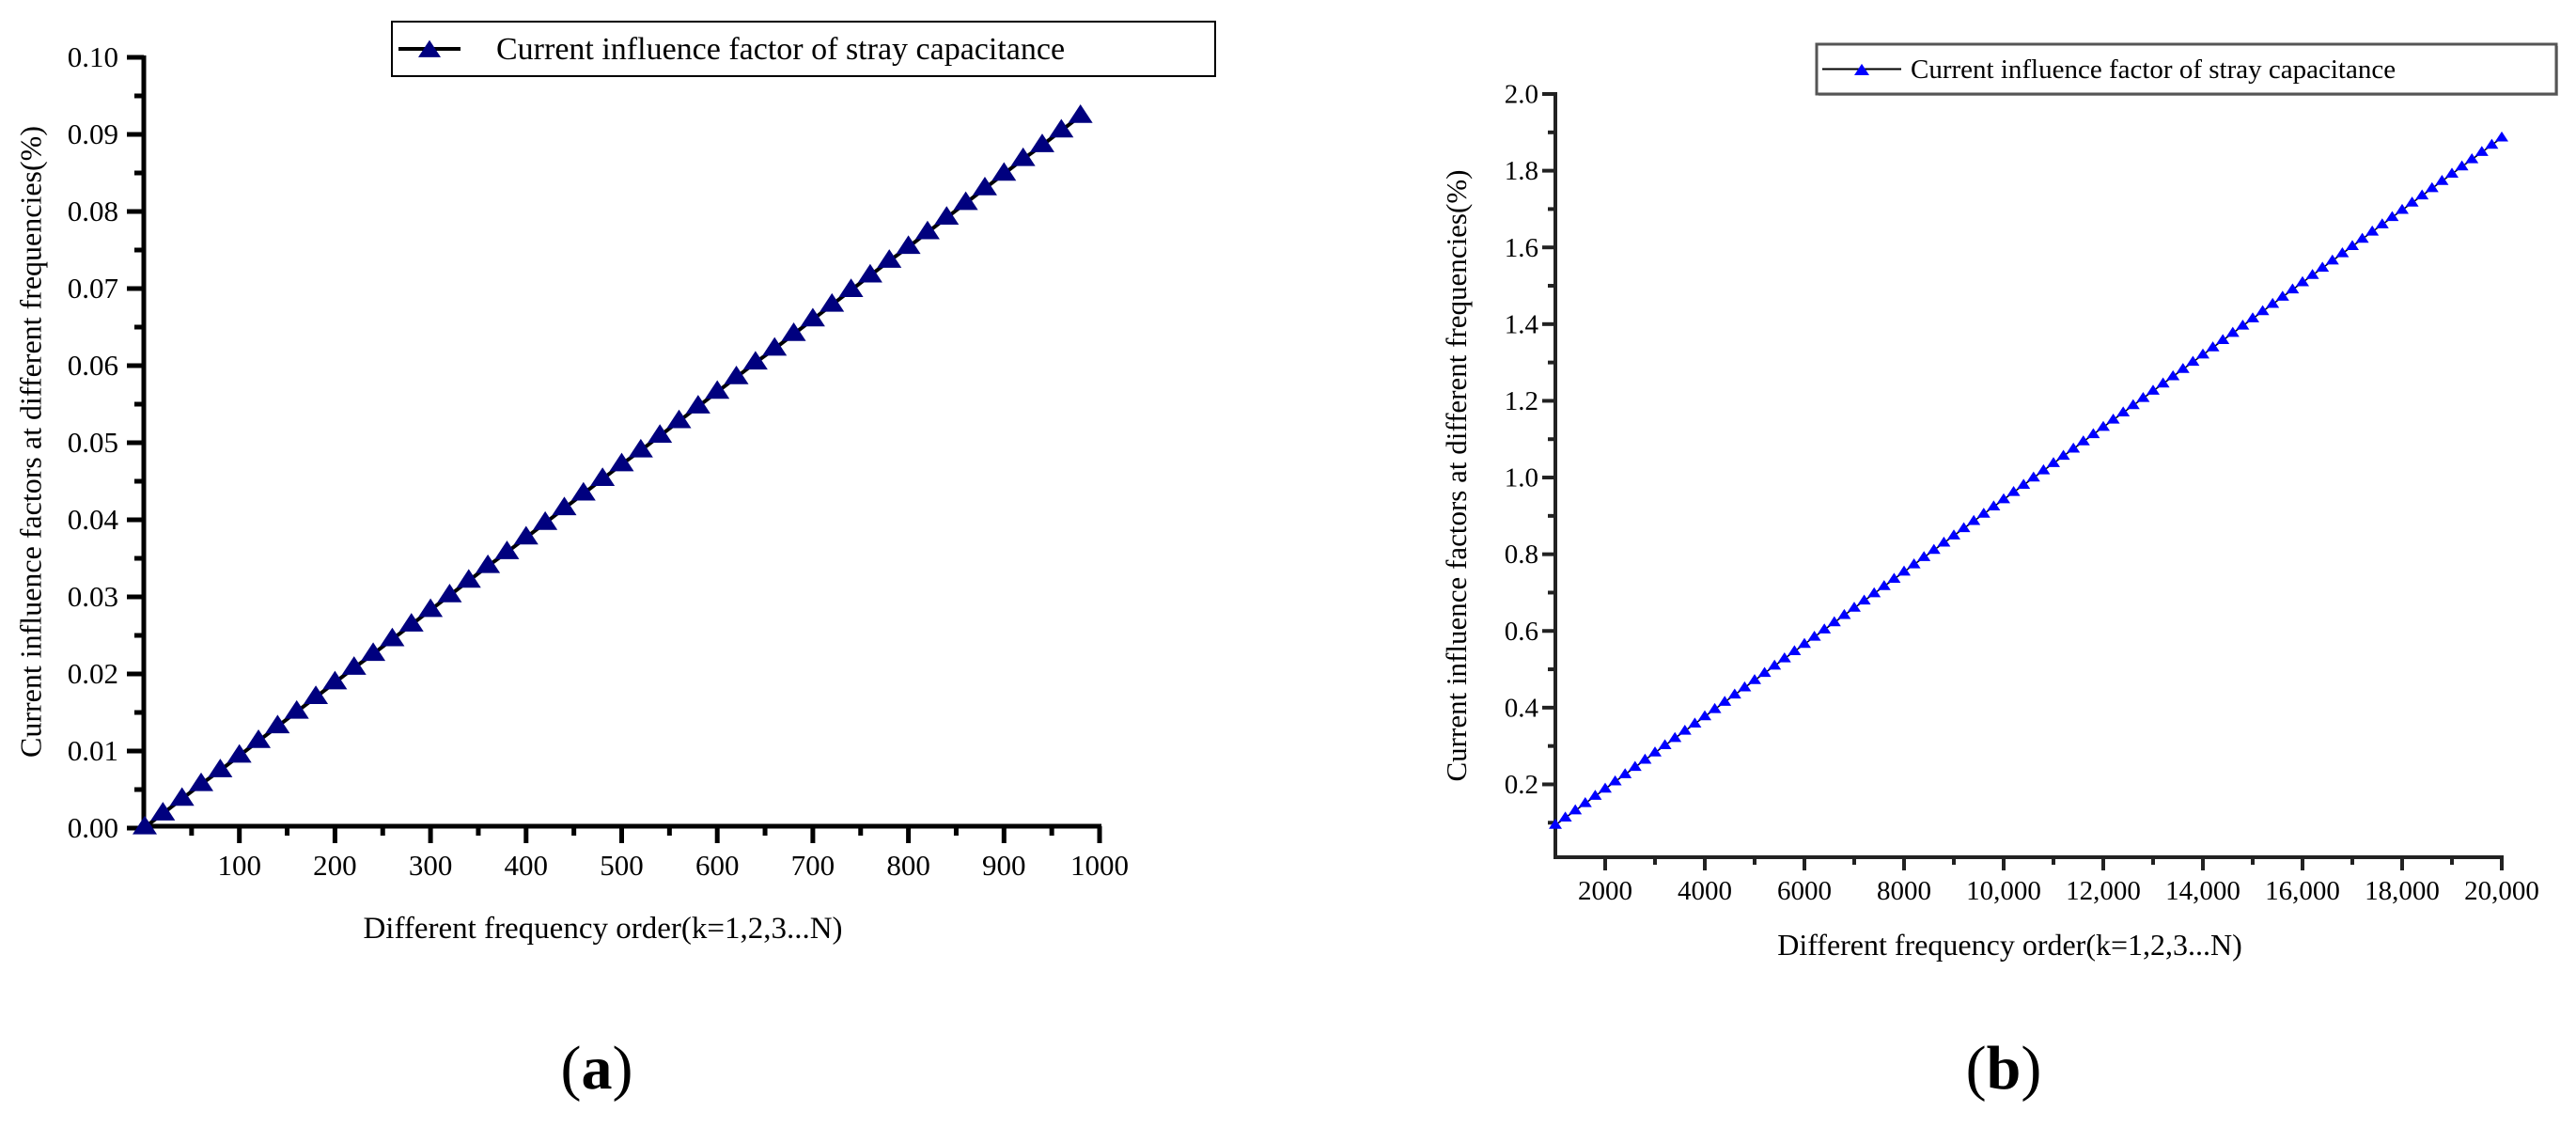  Describe the element at coordinates (93, 597) in the screenshot. I see `y-tick-label: 0.03` at that location.